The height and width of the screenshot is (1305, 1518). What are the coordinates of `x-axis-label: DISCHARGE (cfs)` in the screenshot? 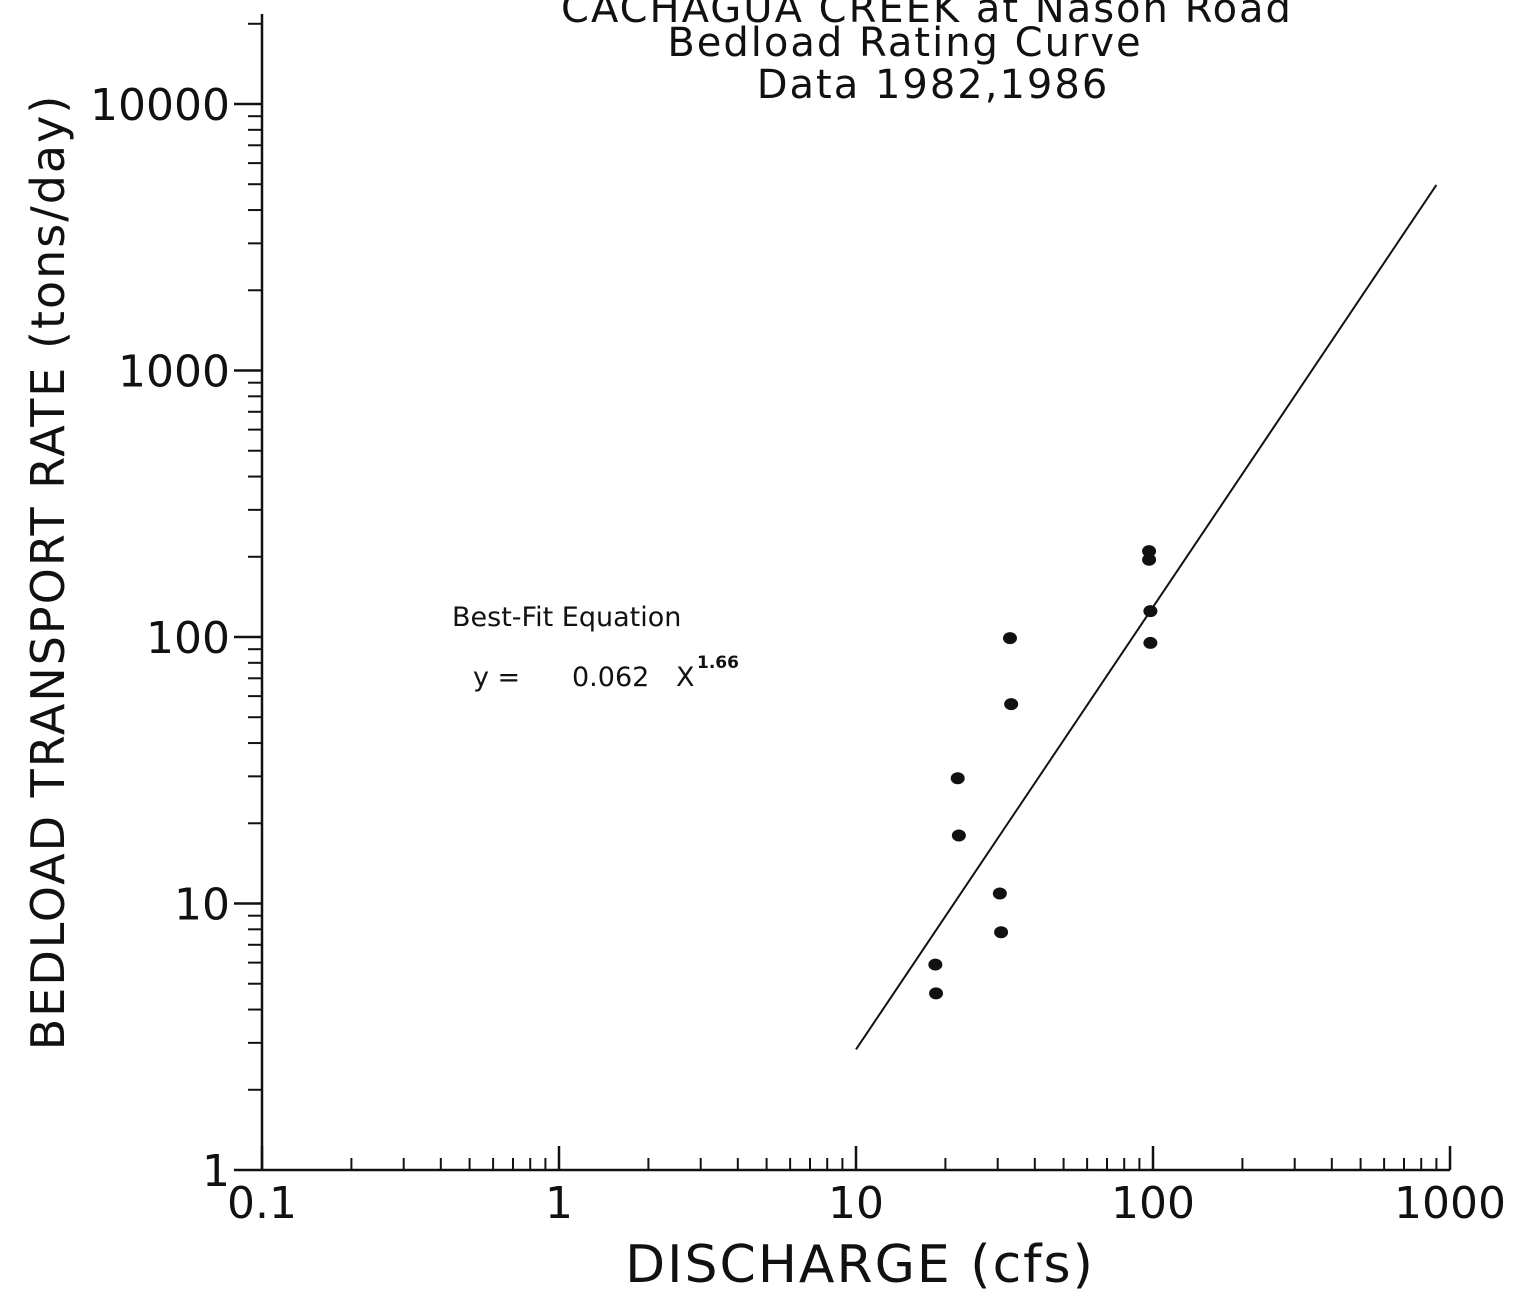 It's located at (860, 1265).